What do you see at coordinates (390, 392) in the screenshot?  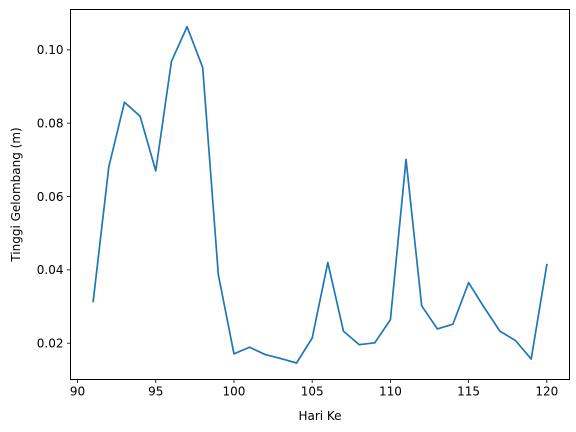 I see `x-tick-label: 110` at bounding box center [390, 392].